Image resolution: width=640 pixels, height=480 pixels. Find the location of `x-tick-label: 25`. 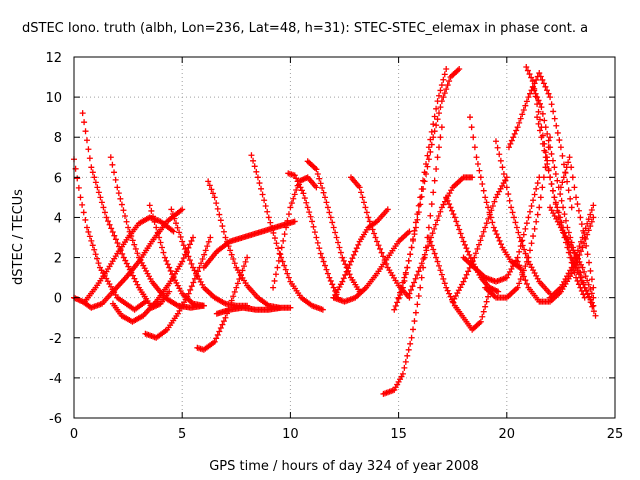

x-tick-label: 25 is located at coordinates (615, 434).